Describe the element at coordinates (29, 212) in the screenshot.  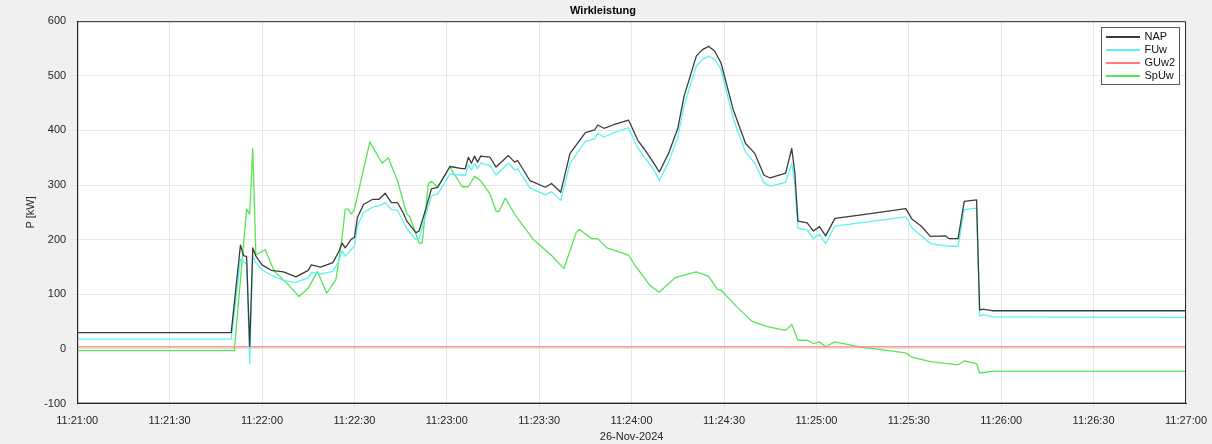
I see `y-axis-title: P [kW]` at that location.